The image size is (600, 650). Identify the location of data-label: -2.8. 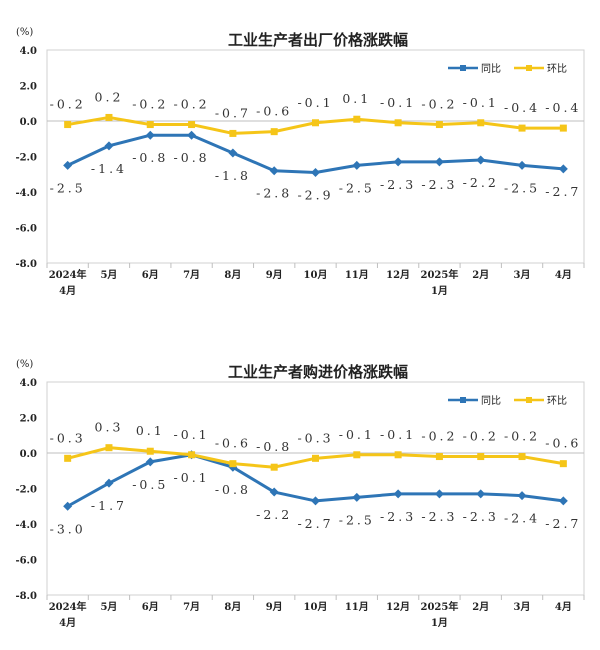
(274, 193).